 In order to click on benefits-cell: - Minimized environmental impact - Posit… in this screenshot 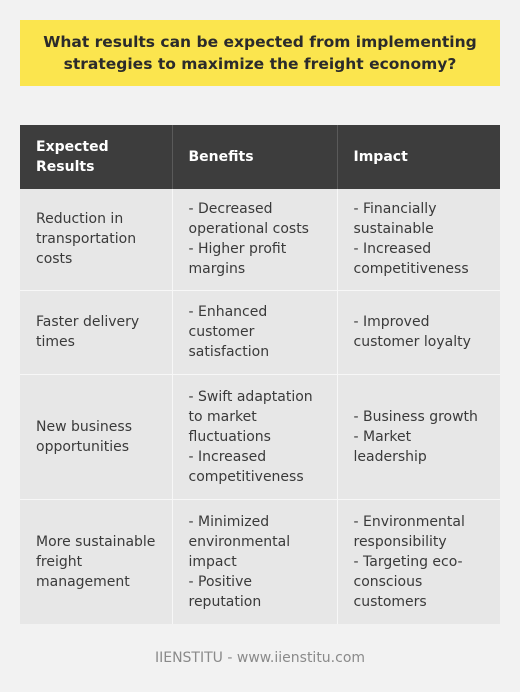, I will do `click(254, 561)`.